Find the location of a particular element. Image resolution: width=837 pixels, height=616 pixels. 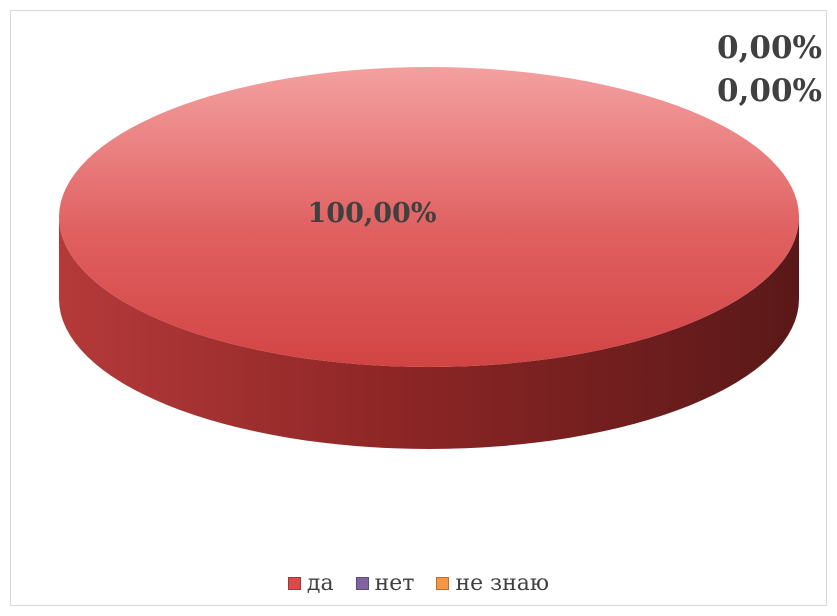

legend-item-yes: да is located at coordinates (310, 583).